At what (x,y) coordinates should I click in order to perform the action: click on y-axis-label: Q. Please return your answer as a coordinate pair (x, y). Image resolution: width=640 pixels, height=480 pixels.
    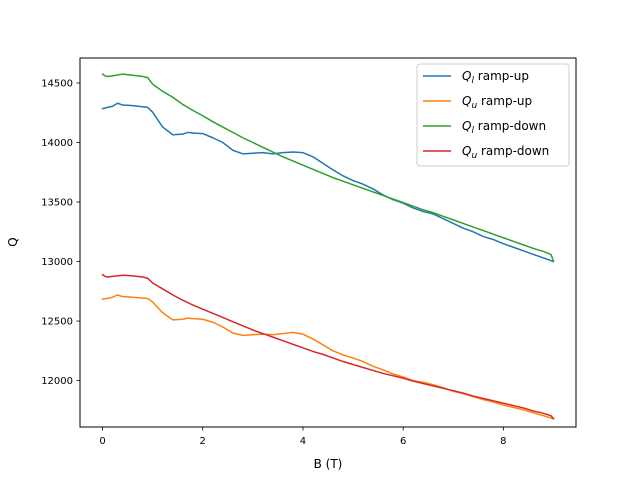
    Looking at the image, I should click on (13, 241).